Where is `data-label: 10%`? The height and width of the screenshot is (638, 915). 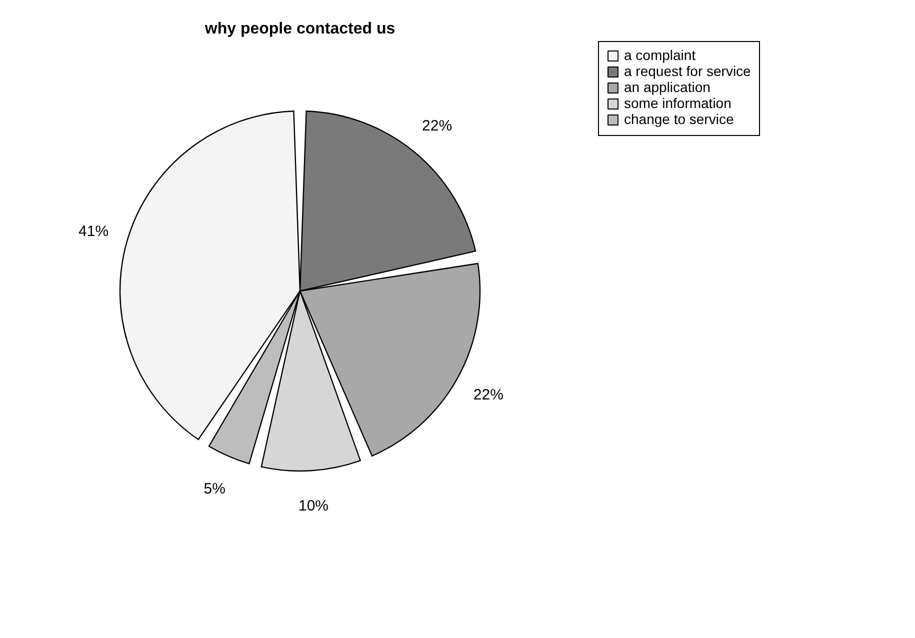 data-label: 10% is located at coordinates (313, 506).